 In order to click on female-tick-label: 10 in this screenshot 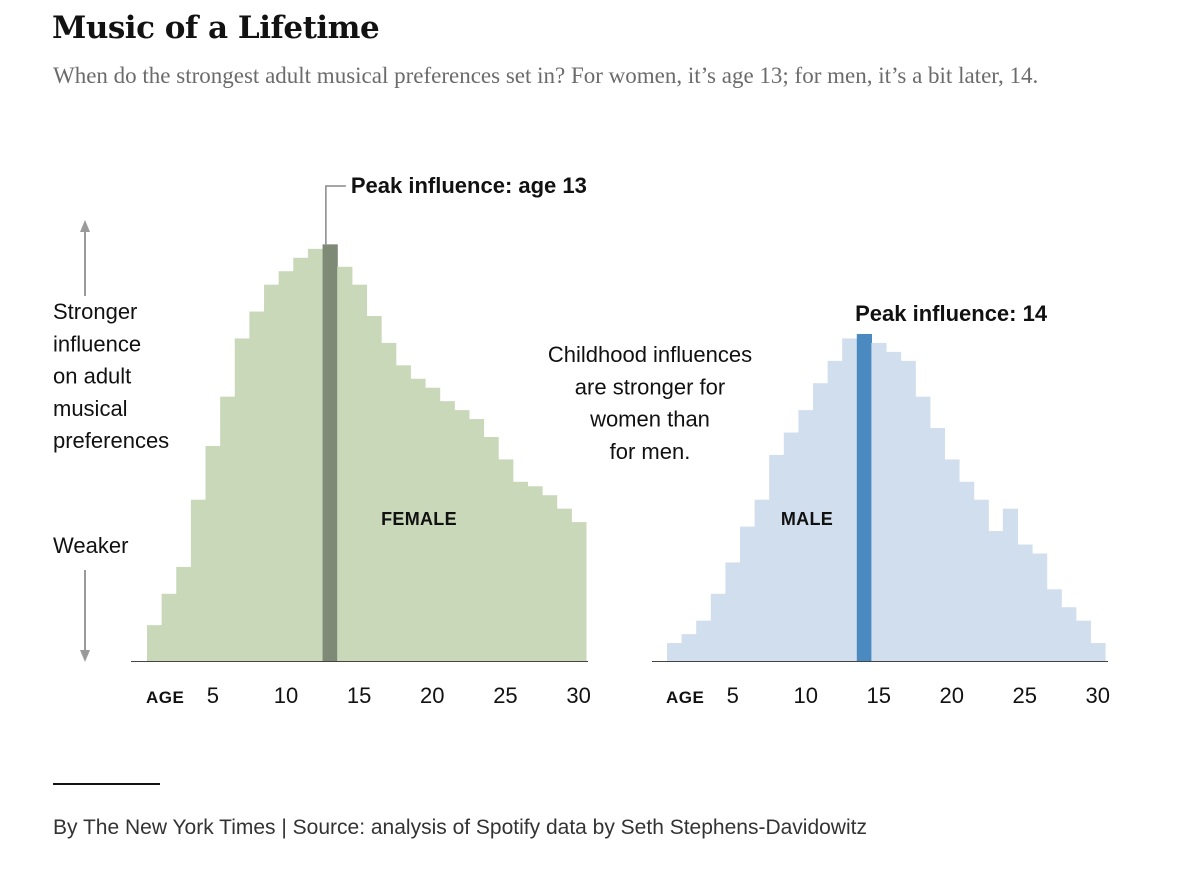, I will do `click(286, 695)`.